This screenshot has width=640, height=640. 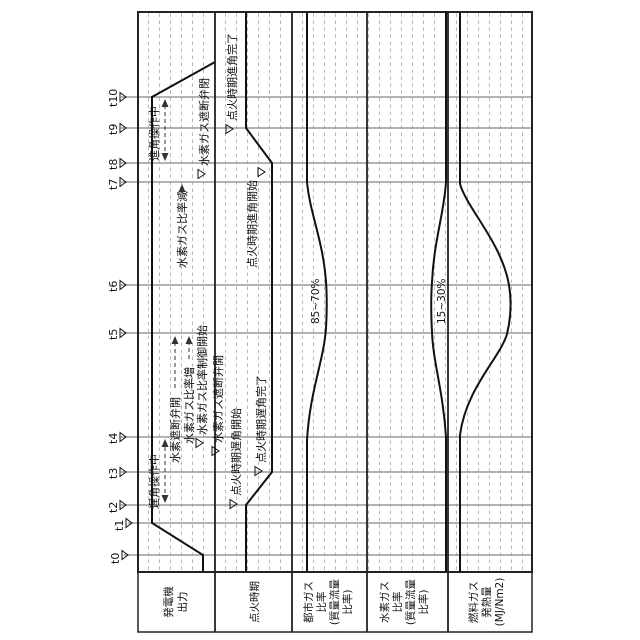 I want to click on tick-label-t10: t10, so click(x=113, y=98).